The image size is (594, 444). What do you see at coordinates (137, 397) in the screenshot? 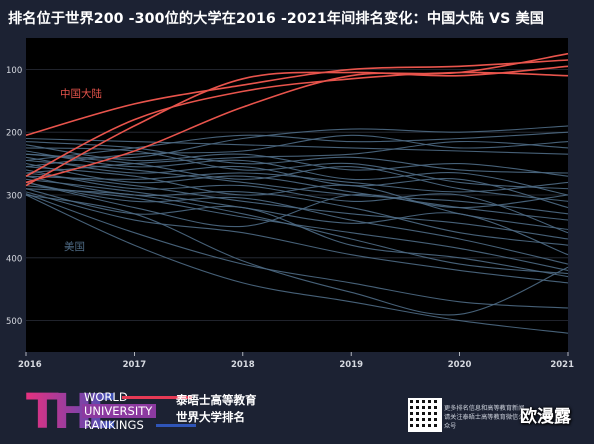
I see `logo-word-world: WORLD` at bounding box center [137, 397].